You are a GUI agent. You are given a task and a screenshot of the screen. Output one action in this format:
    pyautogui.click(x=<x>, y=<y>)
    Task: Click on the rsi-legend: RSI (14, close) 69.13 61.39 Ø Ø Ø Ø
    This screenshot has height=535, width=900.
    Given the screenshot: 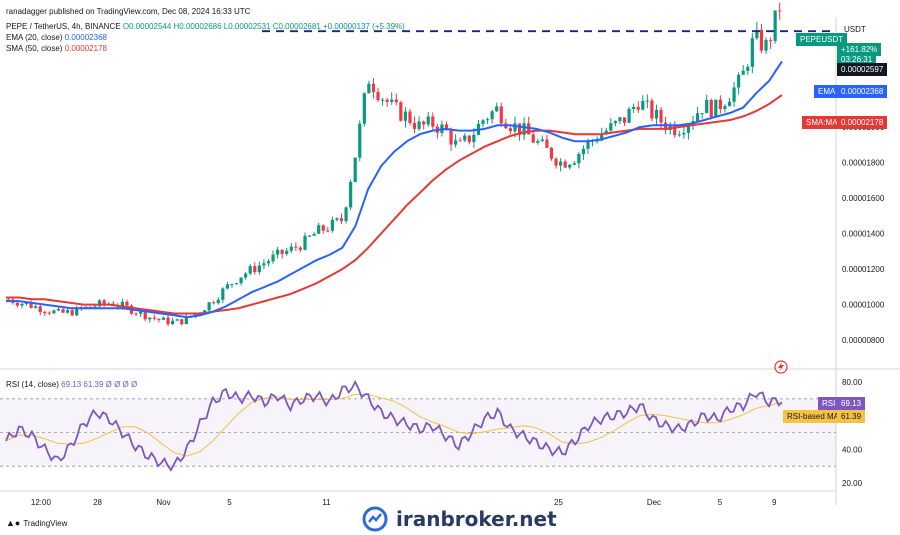 What is the action you would take?
    pyautogui.click(x=71, y=384)
    